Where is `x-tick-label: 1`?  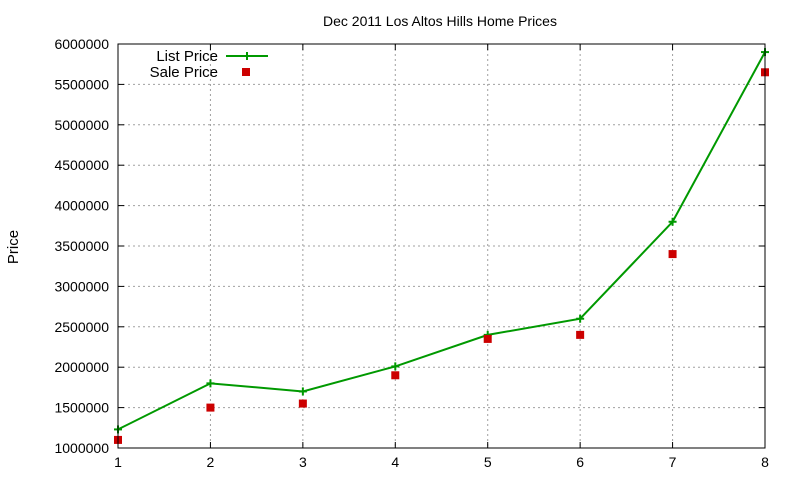
x-tick-label: 1 is located at coordinates (118, 462).